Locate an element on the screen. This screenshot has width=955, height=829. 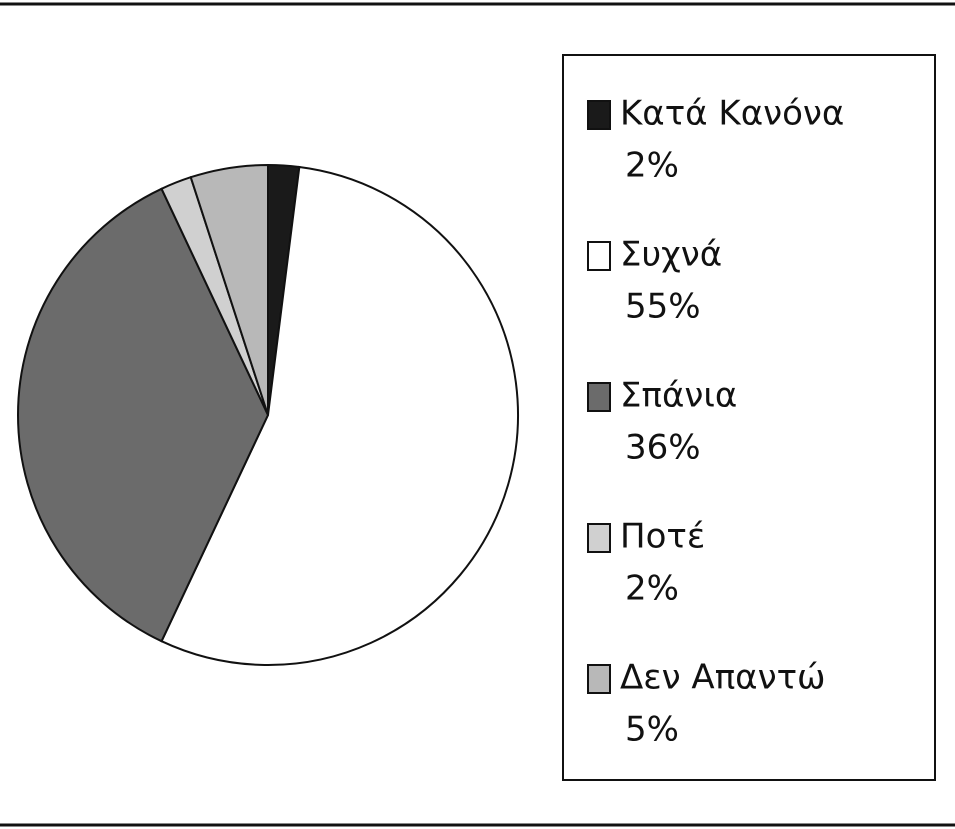
legend-label: Ποτέ is located at coordinates (662, 537).